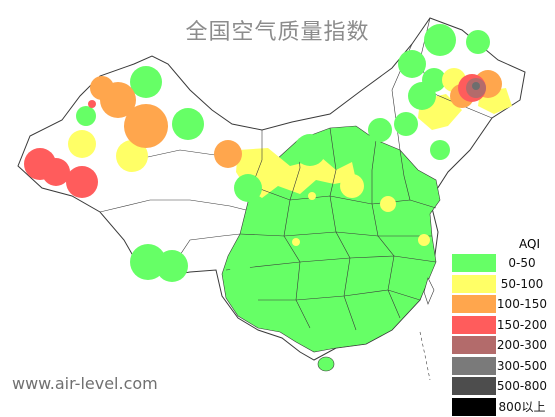 Image resolution: width=555 pixels, height=417 pixels. I want to click on legend-label: 150-200, so click(522, 325).